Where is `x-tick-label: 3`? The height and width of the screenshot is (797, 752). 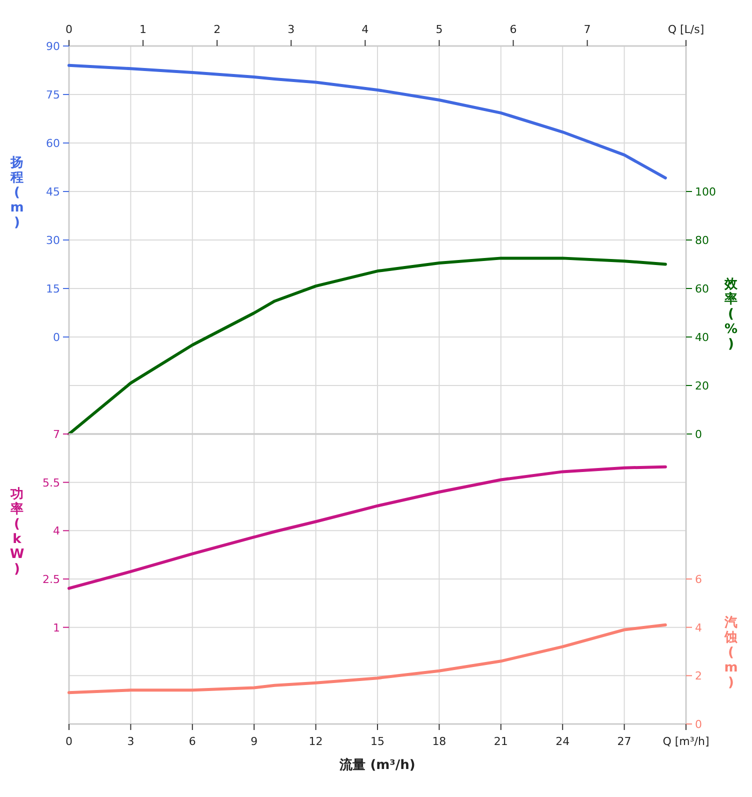
x-tick-label: 3 is located at coordinates (130, 741).